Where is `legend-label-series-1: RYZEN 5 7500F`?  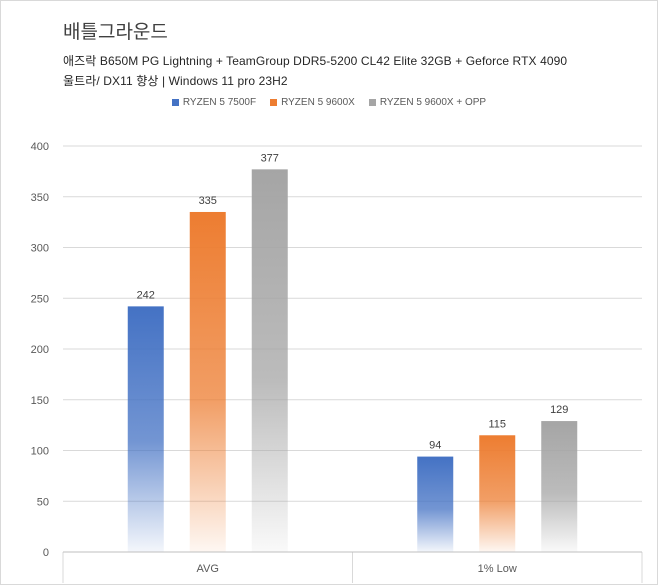 legend-label-series-1: RYZEN 5 7500F is located at coordinates (219, 102).